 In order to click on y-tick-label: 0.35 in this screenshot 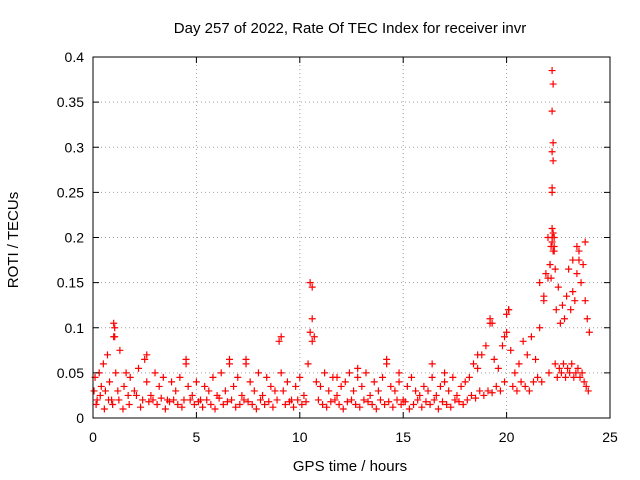, I will do `click(70, 102)`.